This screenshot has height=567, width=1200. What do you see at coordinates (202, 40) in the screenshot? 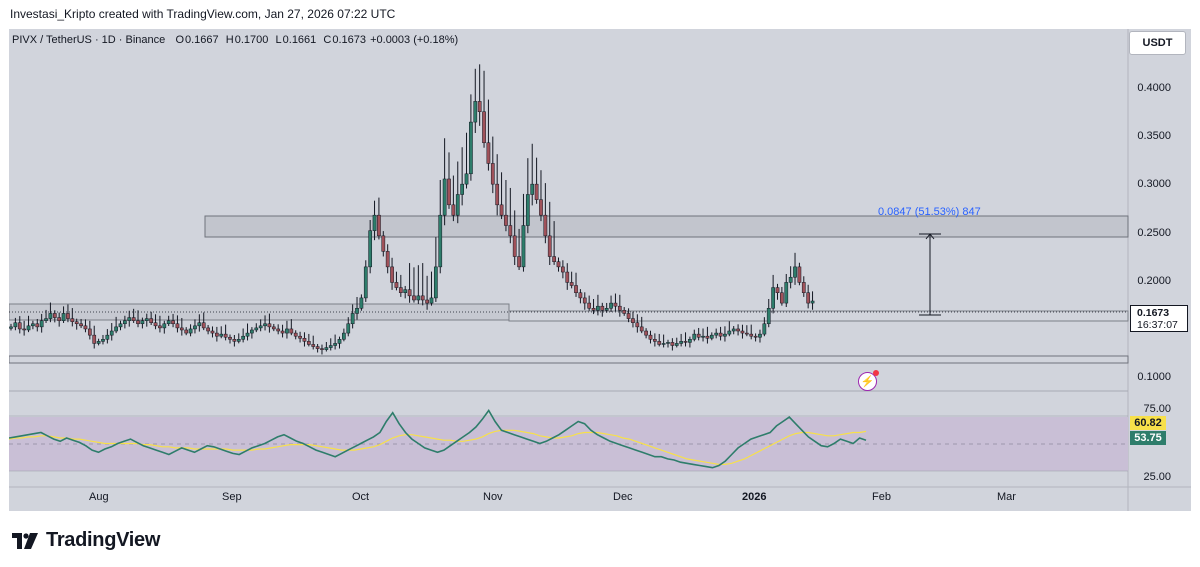
I see `open-value: 0.1667` at bounding box center [202, 40].